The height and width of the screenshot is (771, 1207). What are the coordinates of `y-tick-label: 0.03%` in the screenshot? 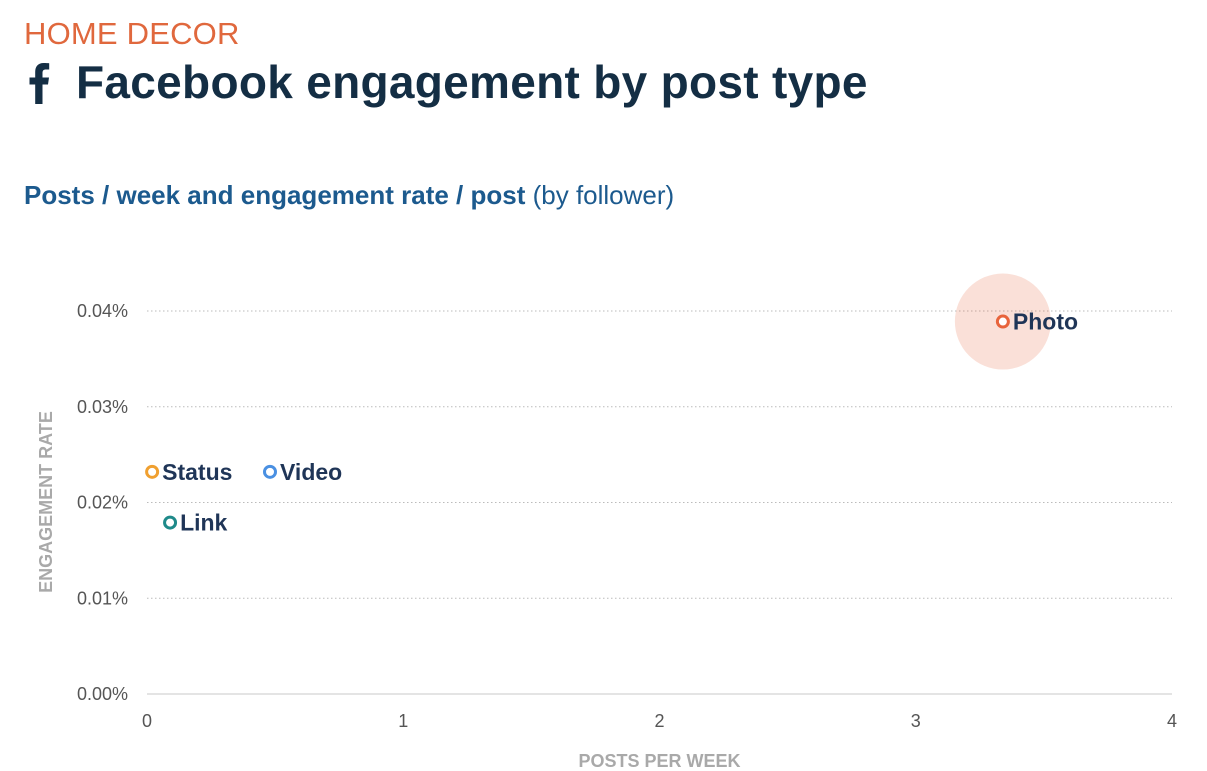 It's located at (102, 407).